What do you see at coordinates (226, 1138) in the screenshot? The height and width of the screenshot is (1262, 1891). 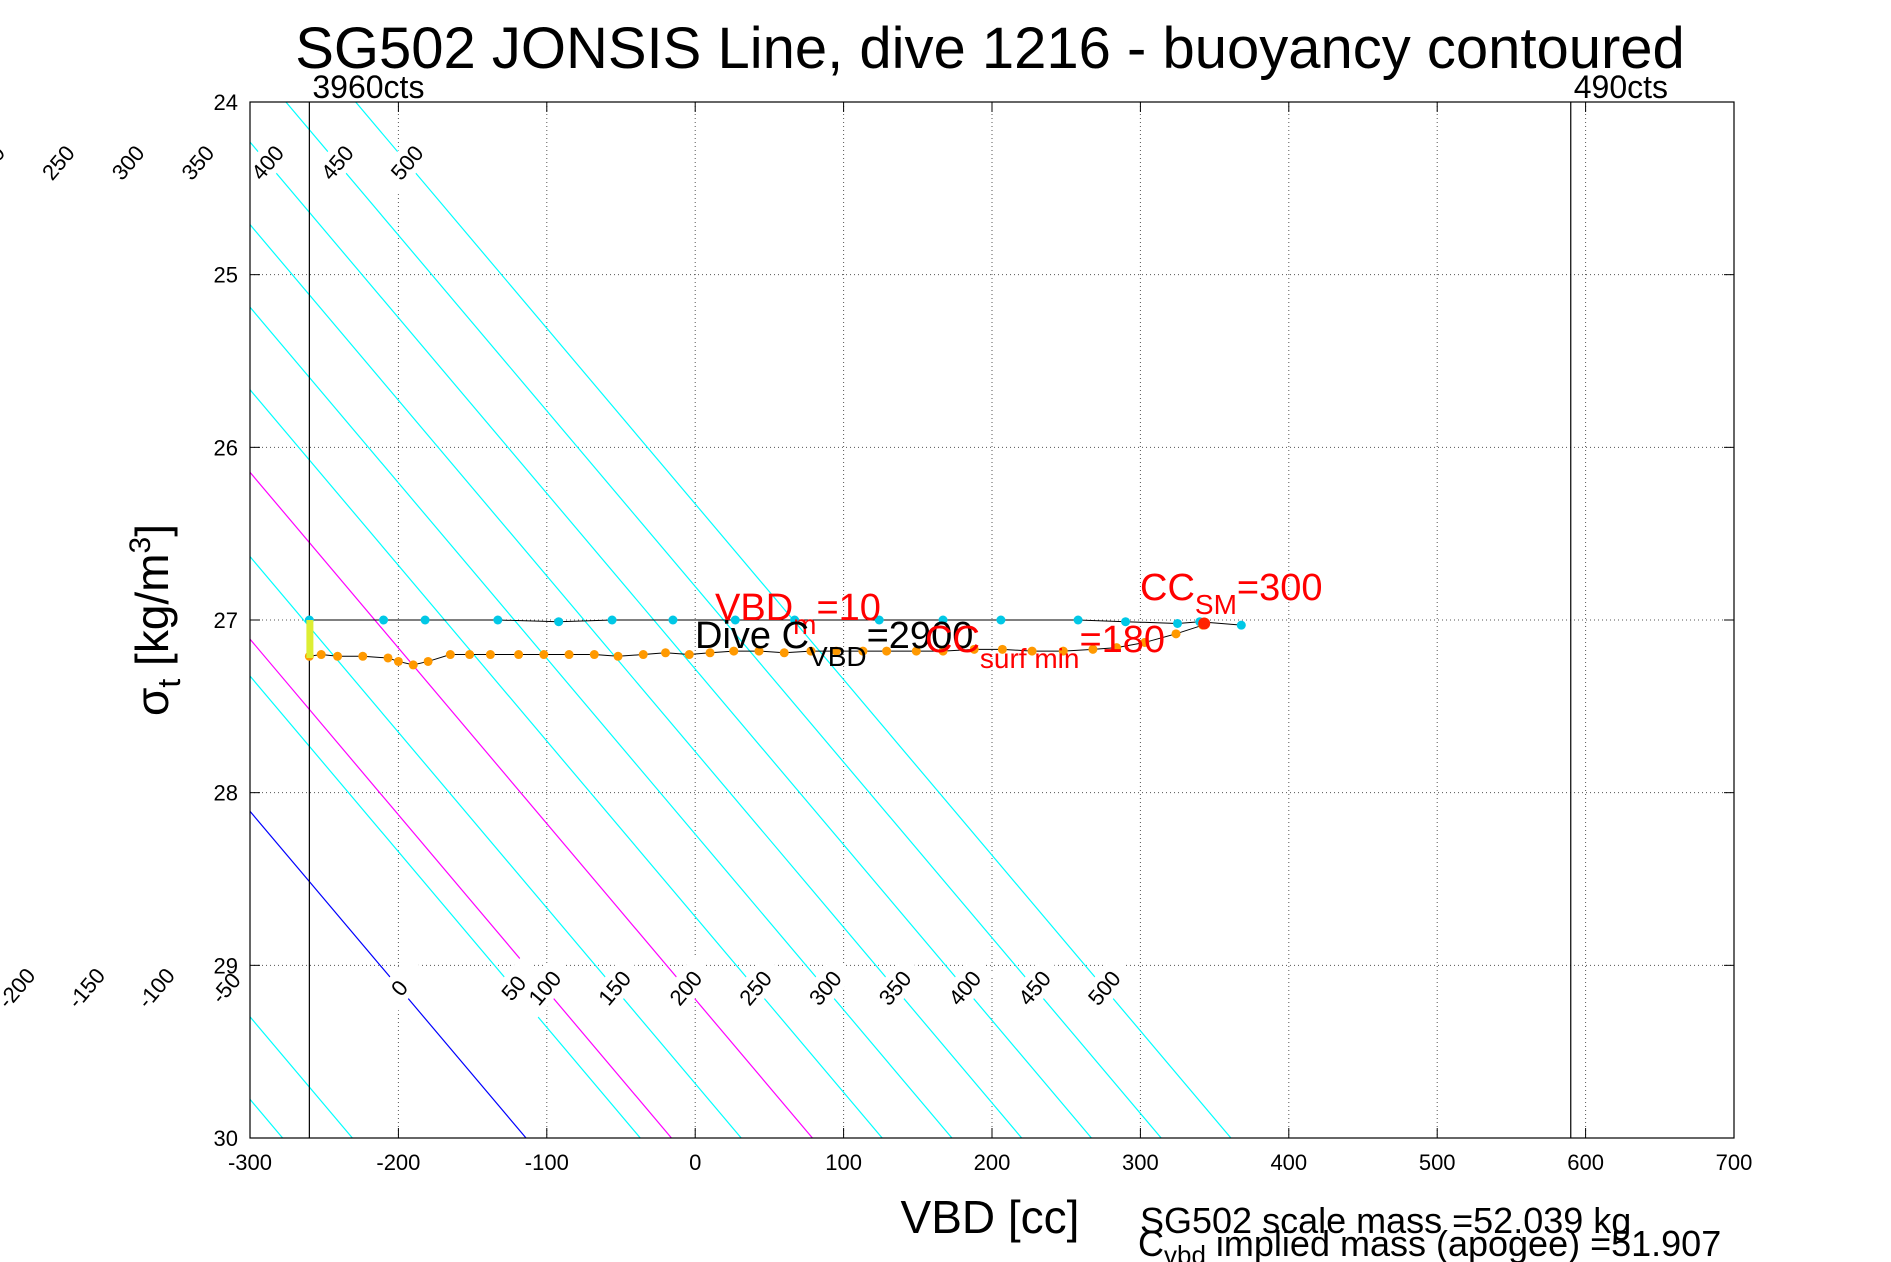 I see `y-tick-label: 30` at bounding box center [226, 1138].